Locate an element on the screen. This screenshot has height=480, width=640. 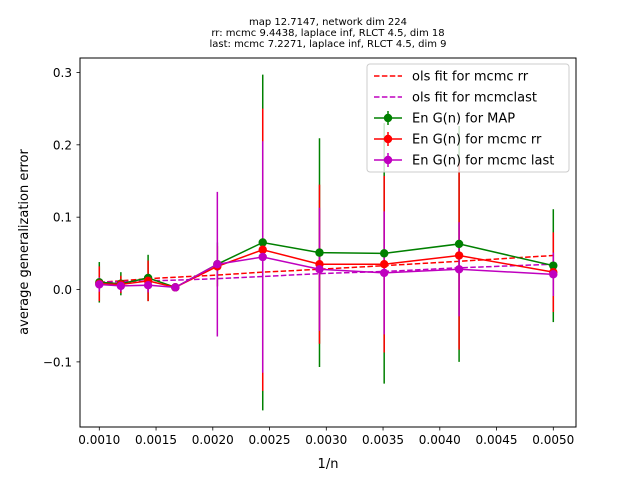
legend-box is located at coordinates (468, 118).